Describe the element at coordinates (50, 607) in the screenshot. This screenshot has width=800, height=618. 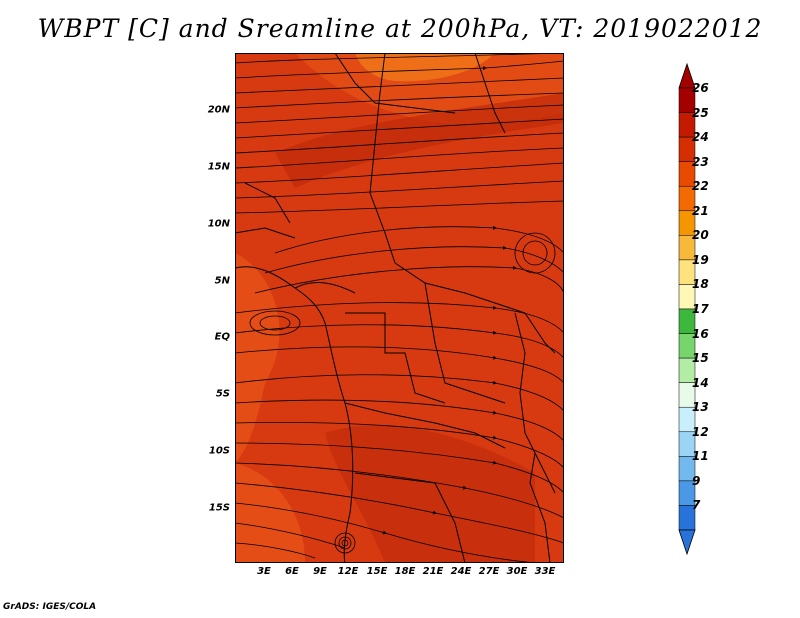
I see `credit-text: GrADS: IGES/COLA` at that location.